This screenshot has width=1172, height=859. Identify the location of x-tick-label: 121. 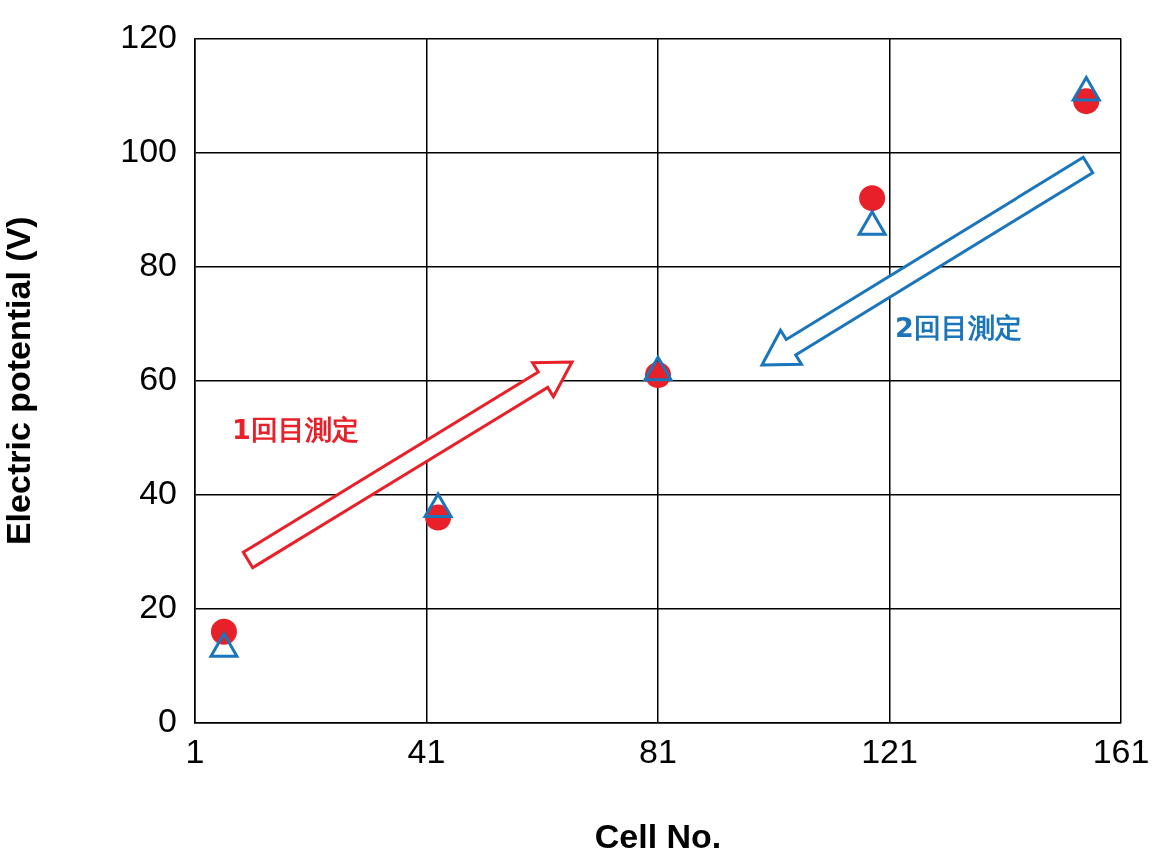
(889, 750).